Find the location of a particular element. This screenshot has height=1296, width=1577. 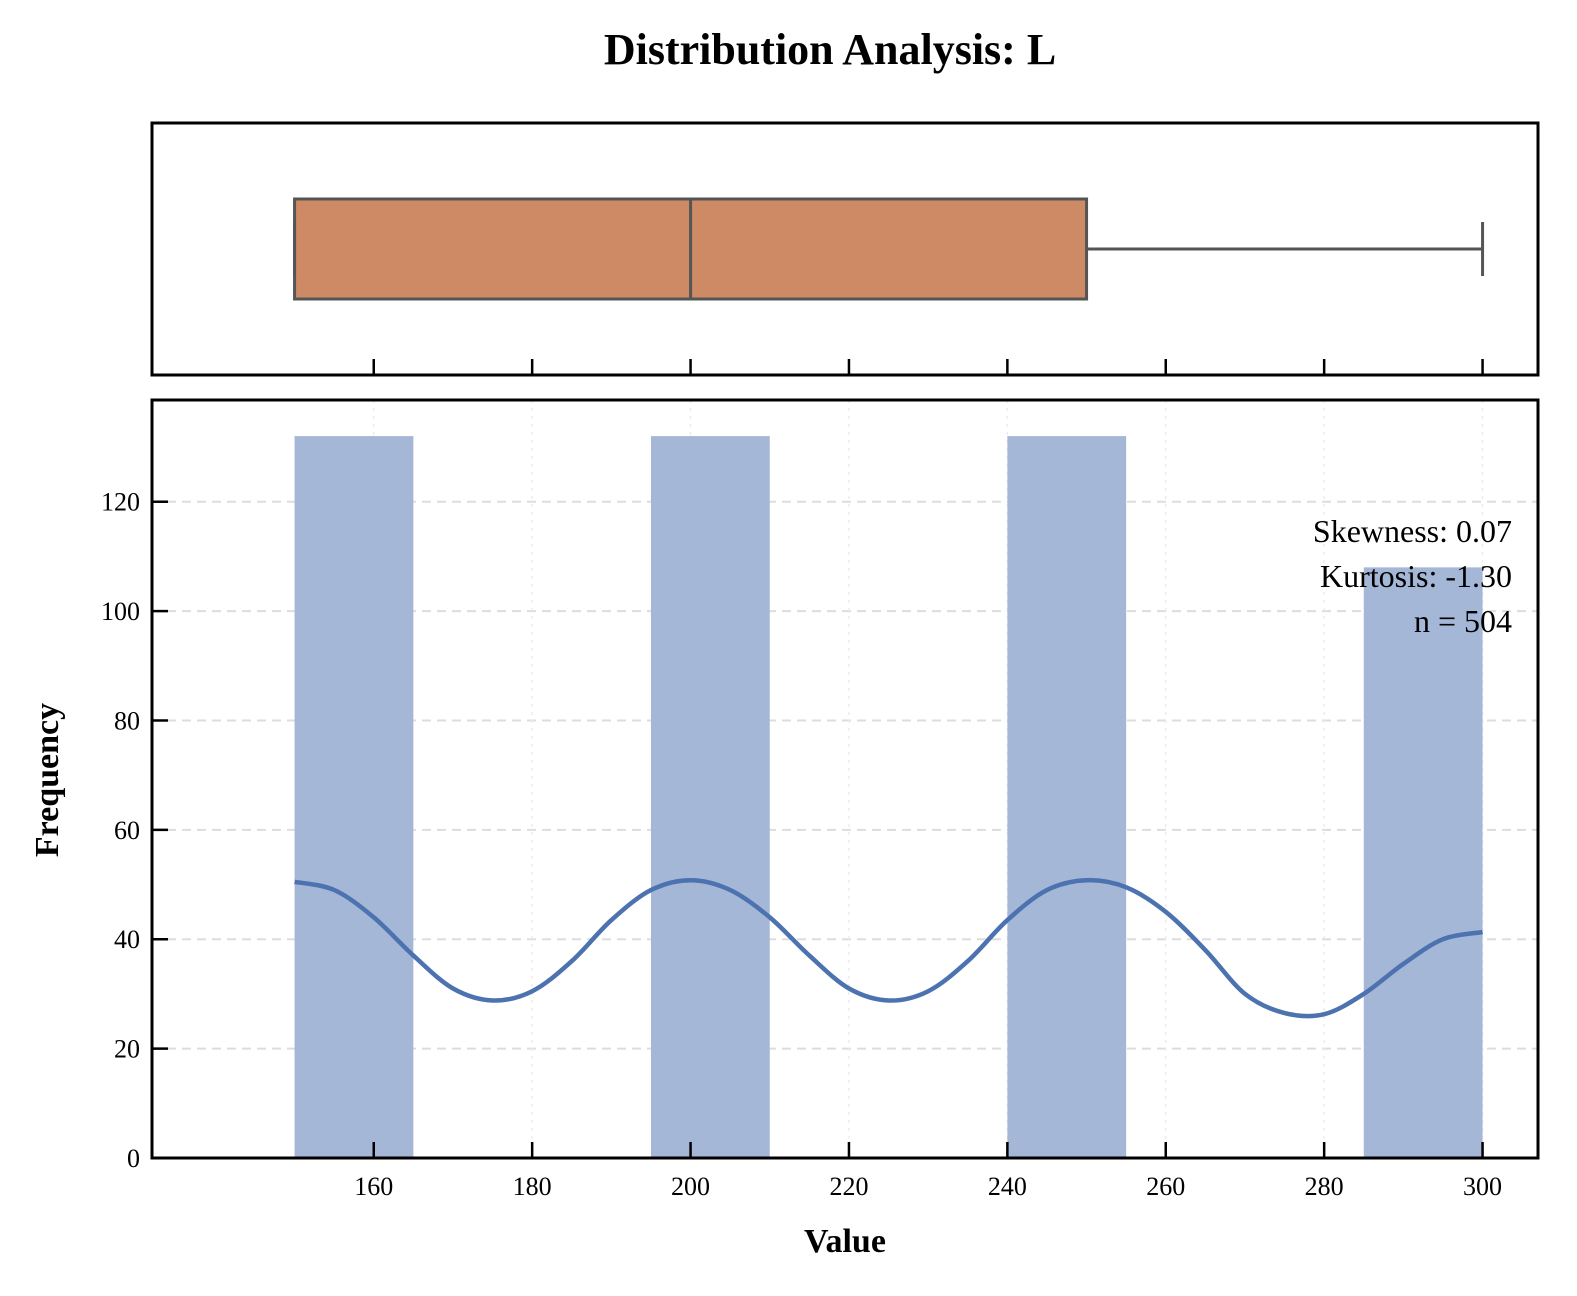

x-tick-label: 180 is located at coordinates (532, 1186).